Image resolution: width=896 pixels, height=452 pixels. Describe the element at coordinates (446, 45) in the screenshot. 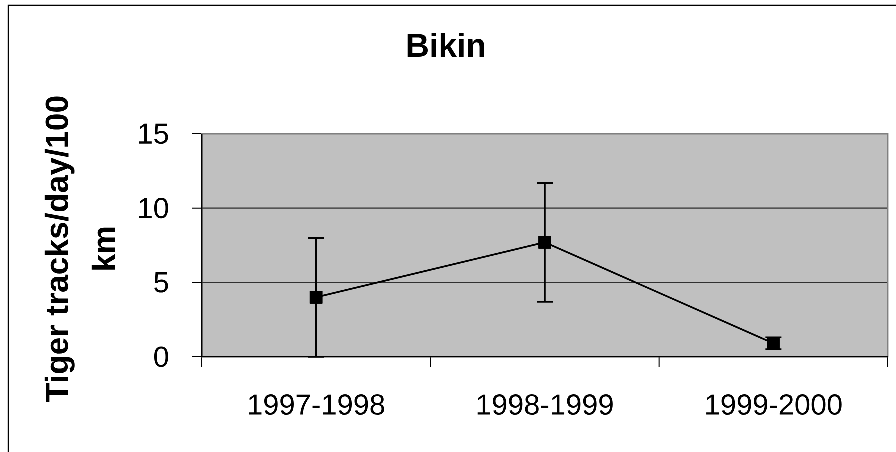

I see `chart-title: Bikin` at that location.